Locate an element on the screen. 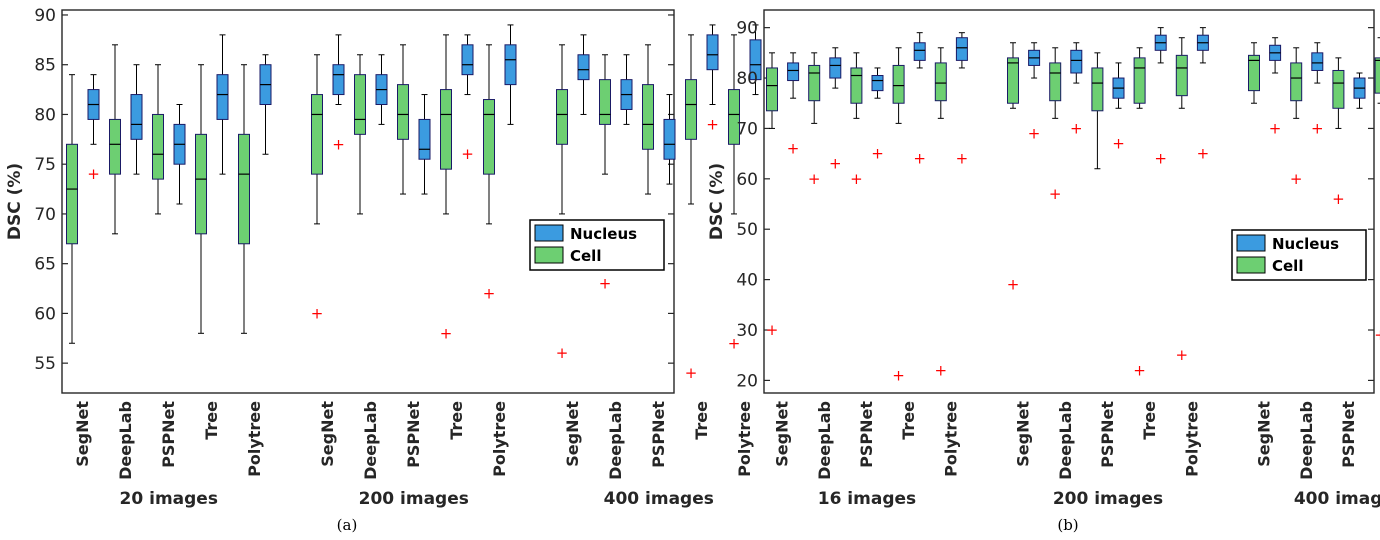 The height and width of the screenshot is (540, 1380). y-tick-label: 75 is located at coordinates (45, 165).